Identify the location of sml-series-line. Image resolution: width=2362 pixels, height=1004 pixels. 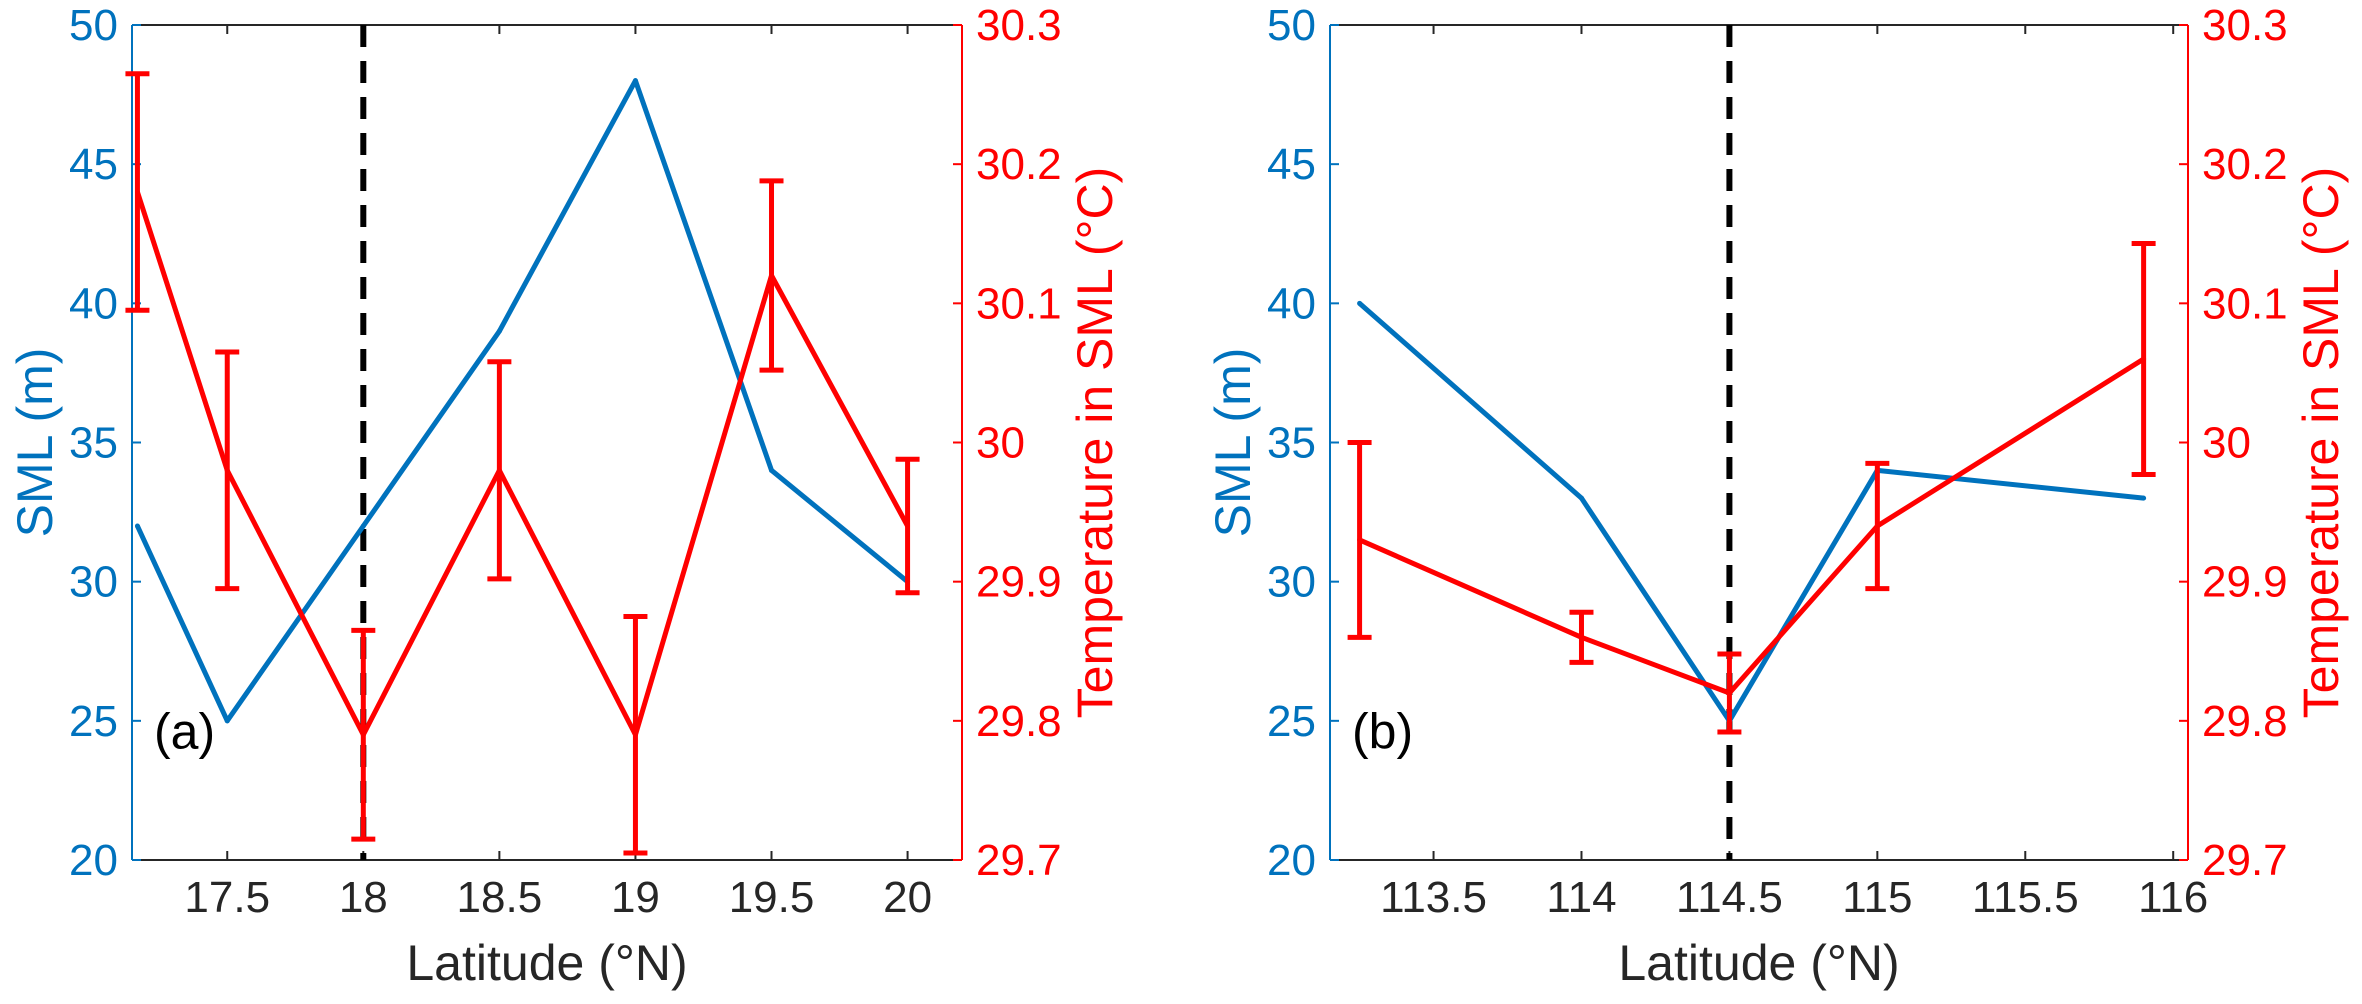
(1750, 512).